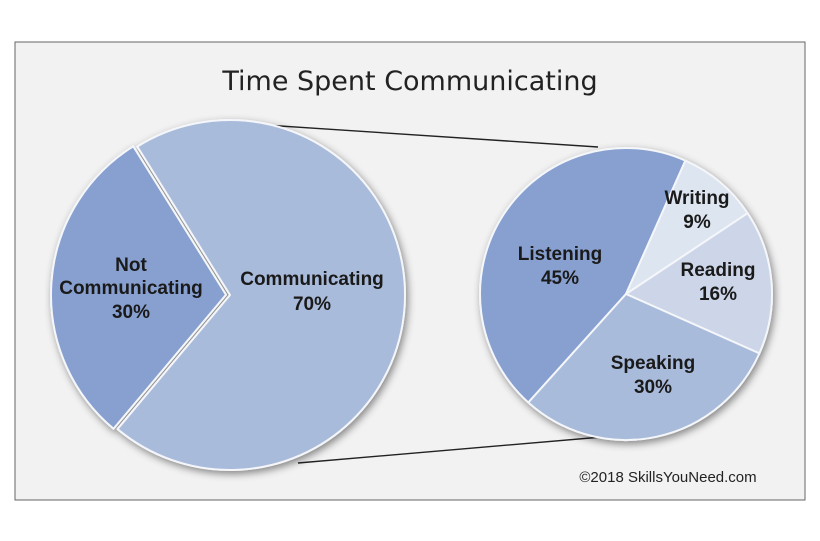 Image resolution: width=820 pixels, height=541 pixels. I want to click on slice-value-label: 16%, so click(718, 294).